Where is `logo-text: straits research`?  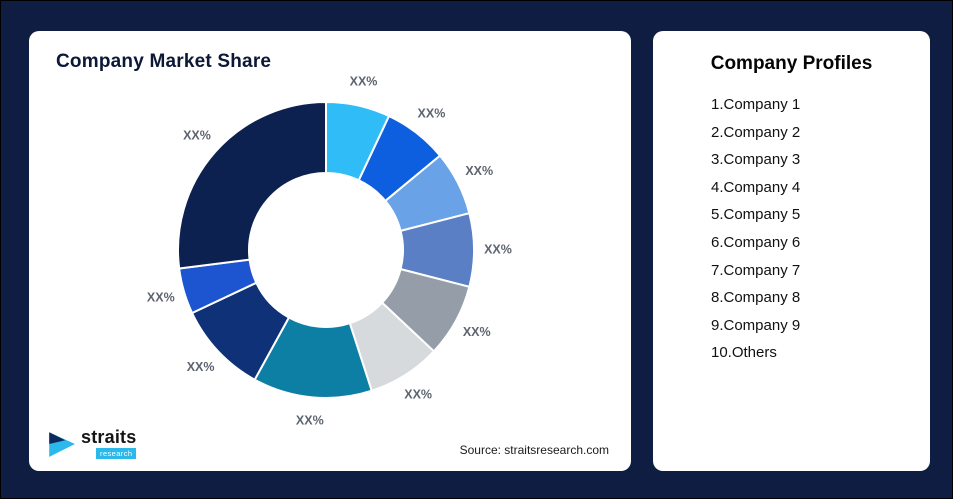
logo-text: straits research is located at coordinates (109, 443).